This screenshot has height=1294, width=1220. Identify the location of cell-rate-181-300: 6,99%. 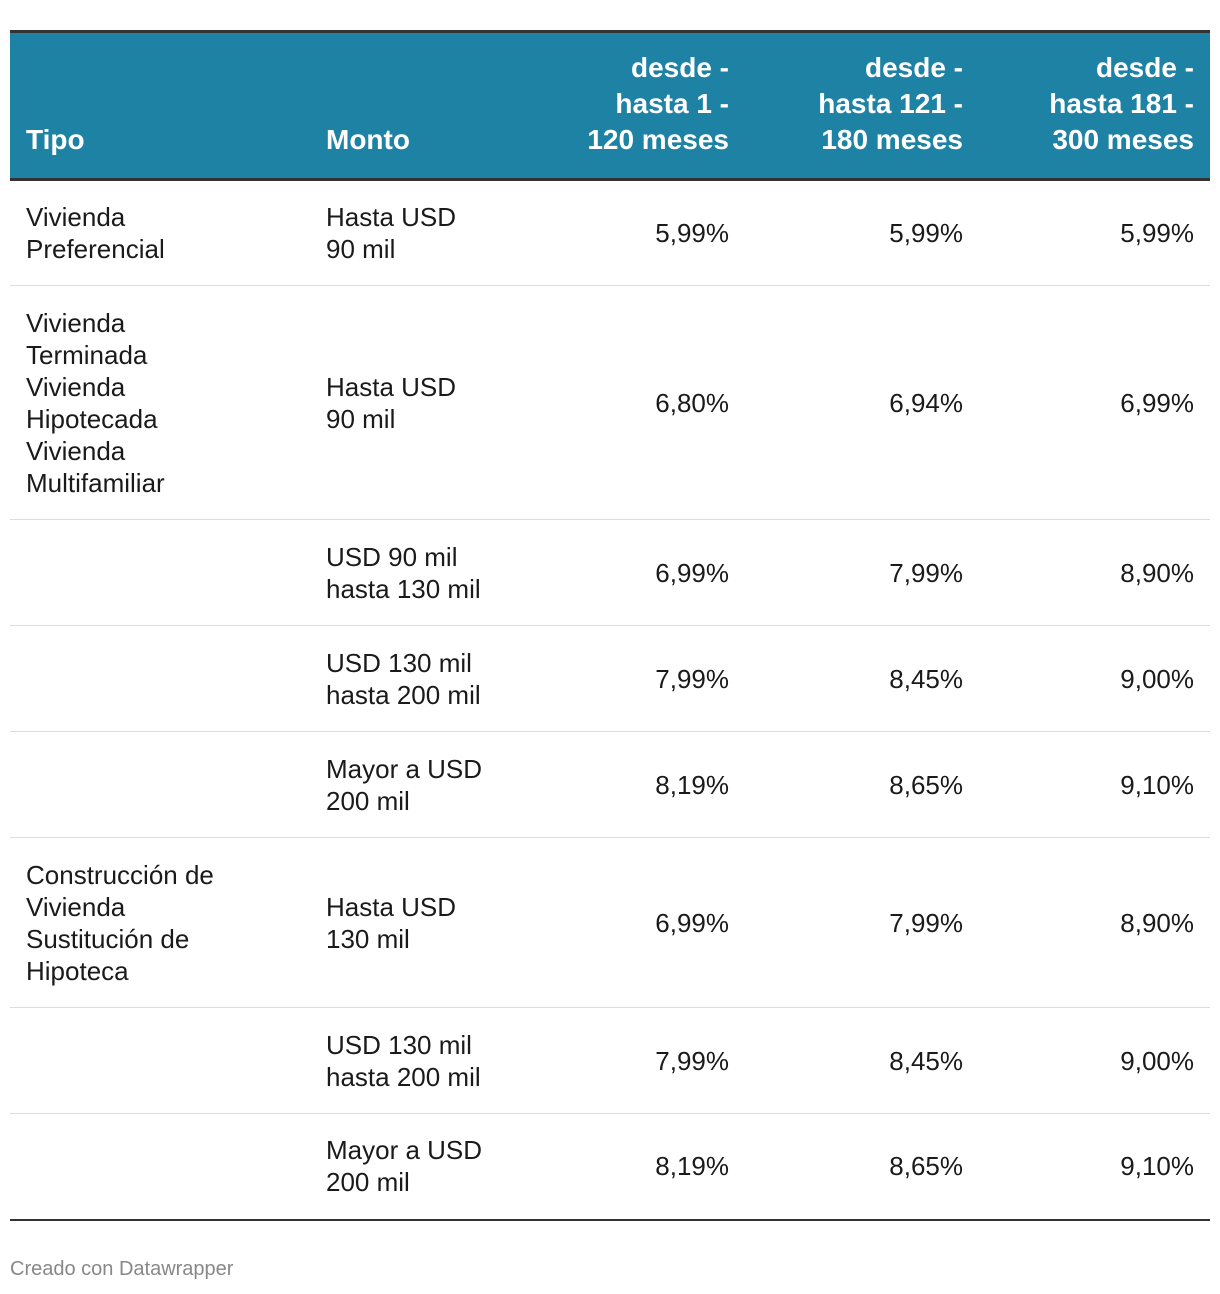
(1094, 402).